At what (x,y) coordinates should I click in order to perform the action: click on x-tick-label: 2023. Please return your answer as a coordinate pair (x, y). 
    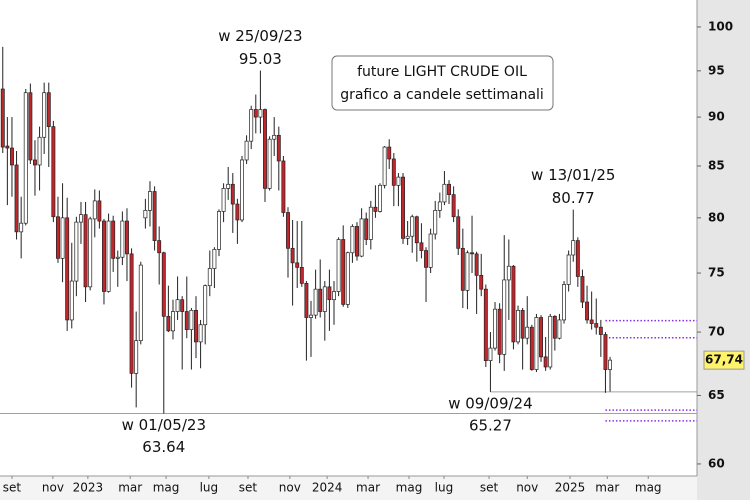
    Looking at the image, I should click on (88, 488).